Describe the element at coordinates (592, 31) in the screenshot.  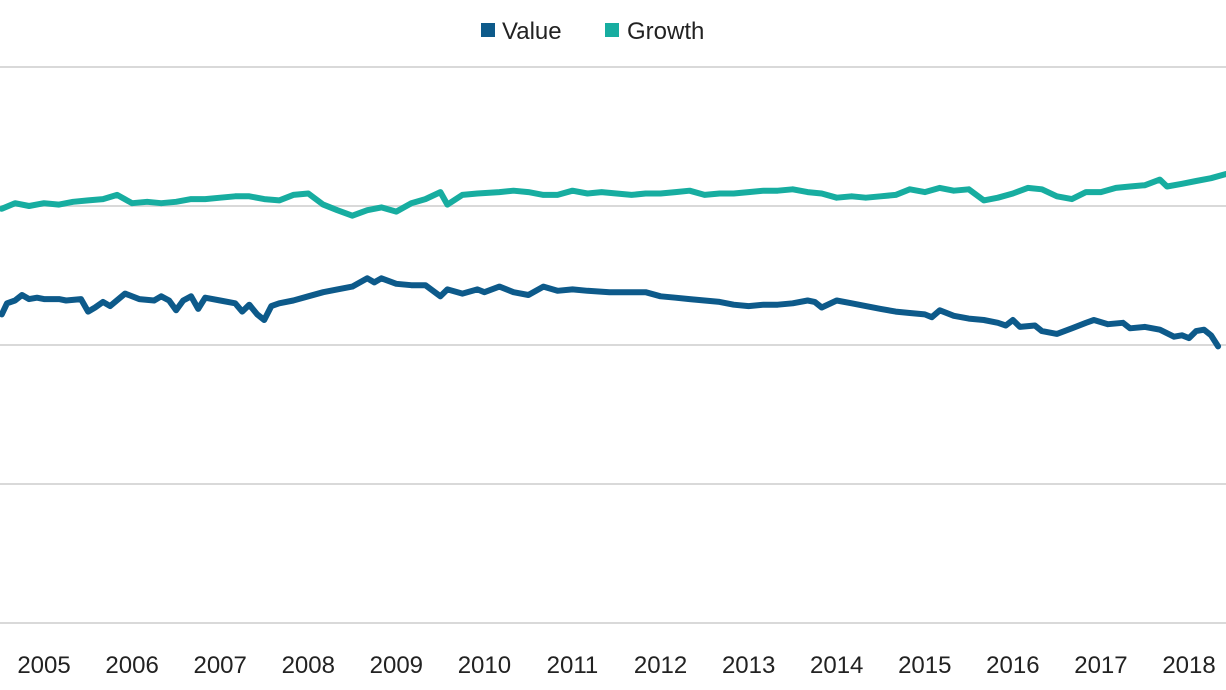
I see `legend: Value Growth` at that location.